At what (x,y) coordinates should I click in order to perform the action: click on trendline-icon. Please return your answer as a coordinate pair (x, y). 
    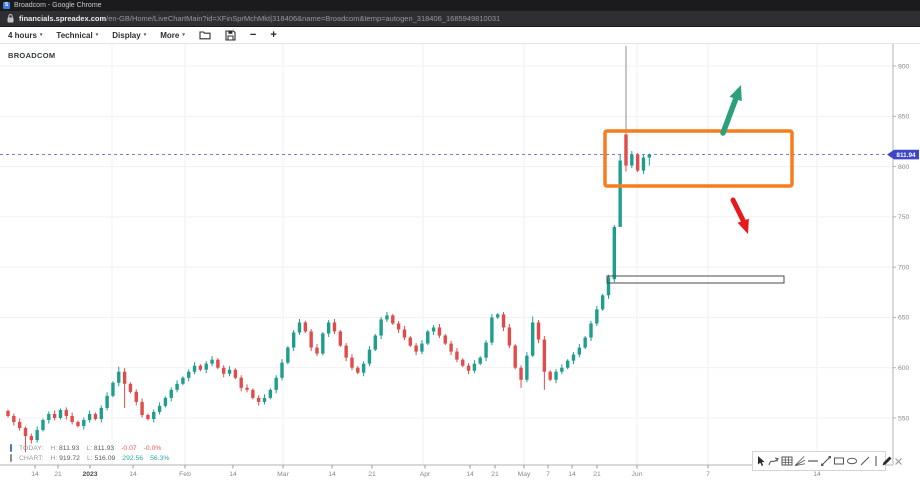
    Looking at the image, I should click on (826, 461).